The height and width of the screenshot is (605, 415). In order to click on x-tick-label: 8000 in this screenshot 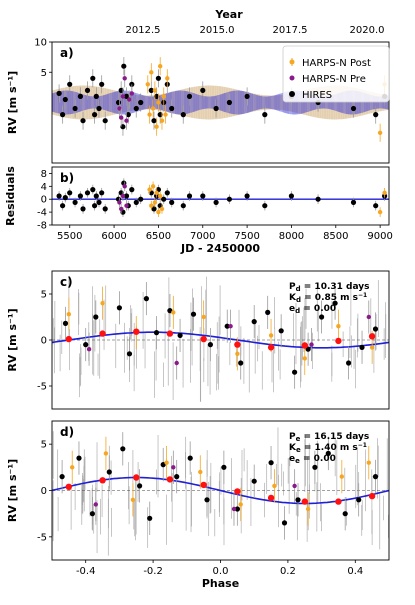, I will do `click(291, 236)`.